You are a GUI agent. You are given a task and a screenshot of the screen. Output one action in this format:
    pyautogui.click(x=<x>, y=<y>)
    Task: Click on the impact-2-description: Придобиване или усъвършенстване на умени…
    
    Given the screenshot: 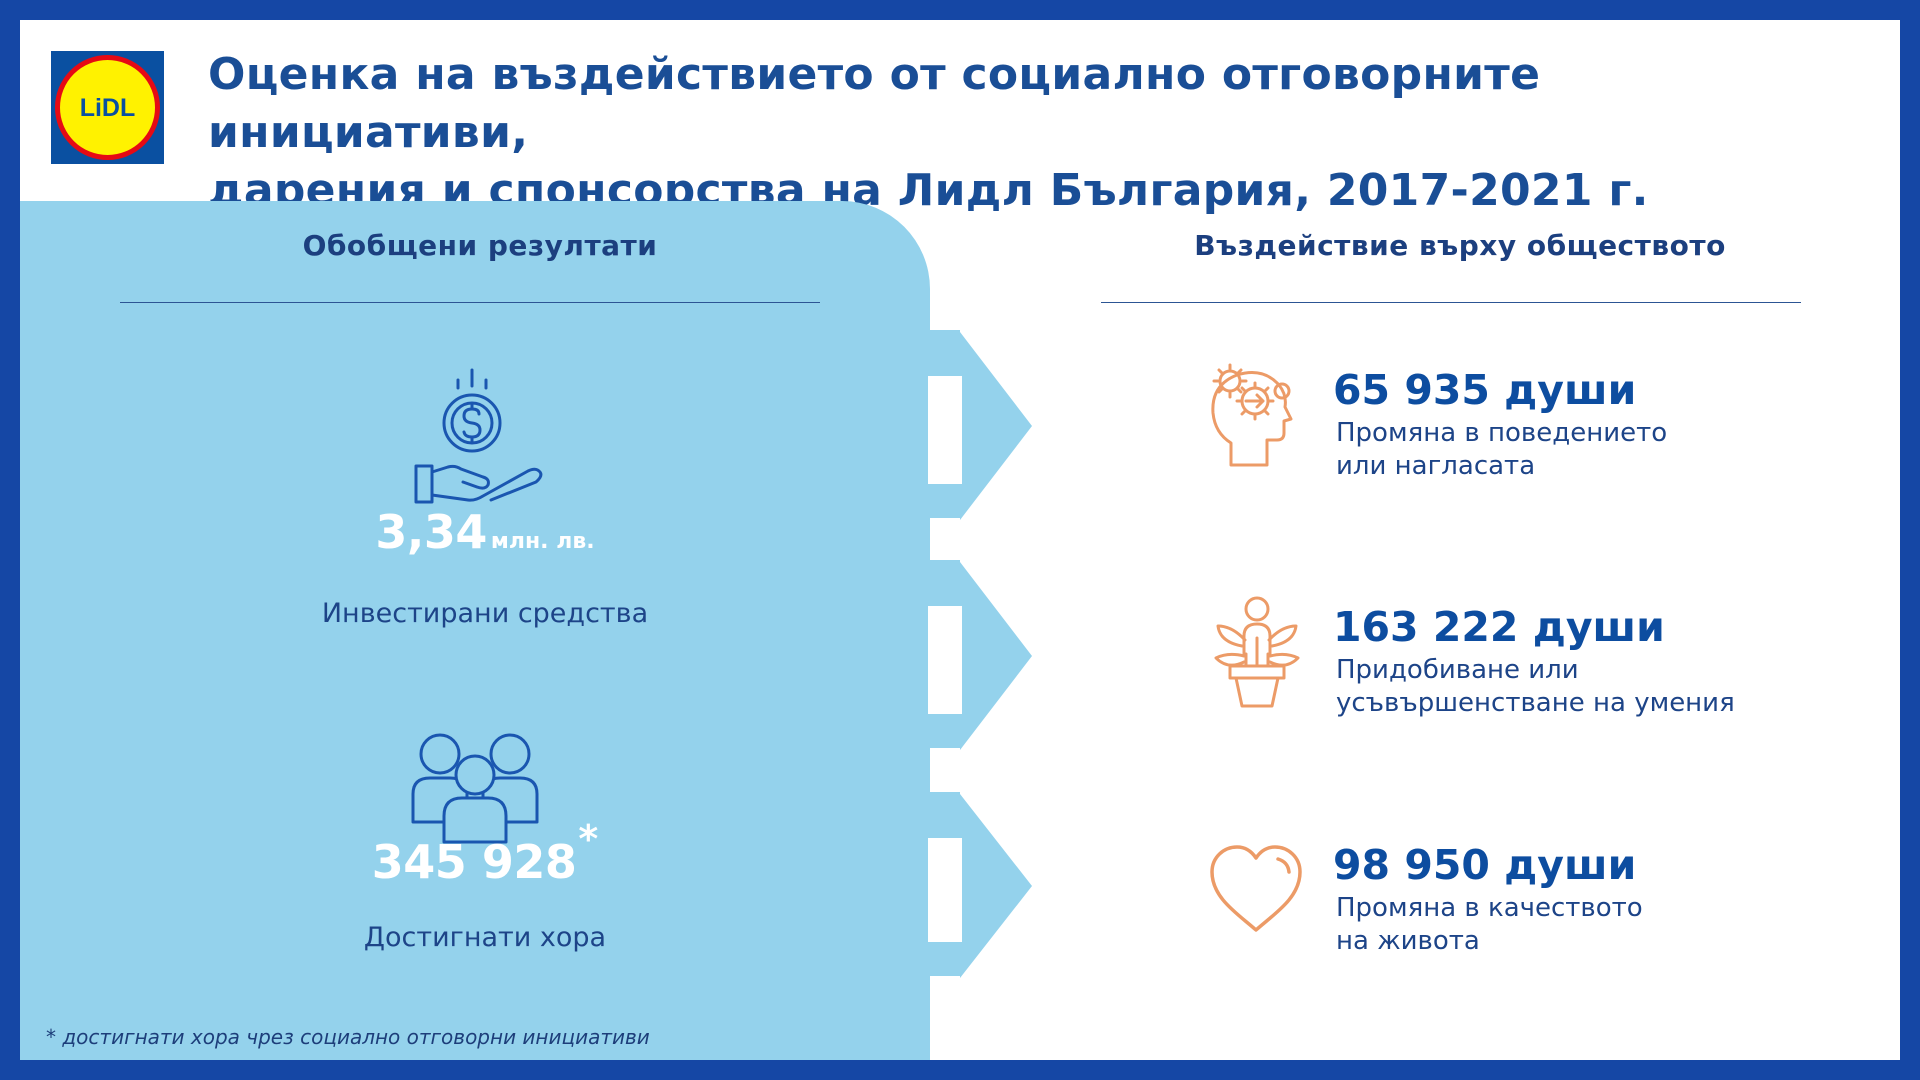 What is the action you would take?
    pyautogui.click(x=1535, y=687)
    